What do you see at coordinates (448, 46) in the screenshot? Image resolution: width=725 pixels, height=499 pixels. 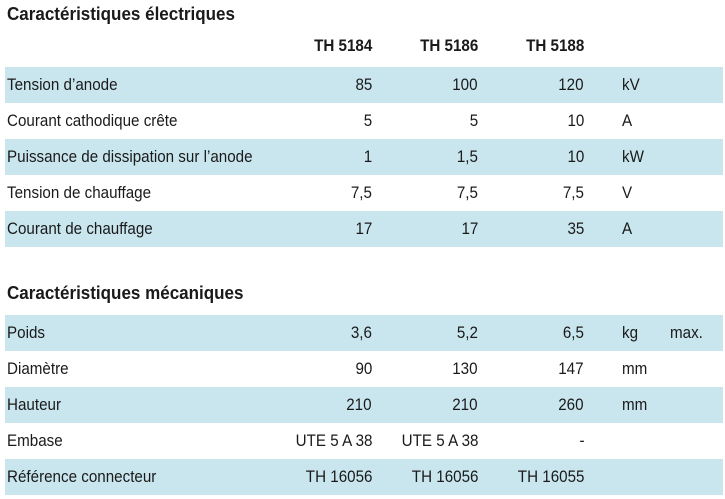 I see `column-header: TH 5186` at bounding box center [448, 46].